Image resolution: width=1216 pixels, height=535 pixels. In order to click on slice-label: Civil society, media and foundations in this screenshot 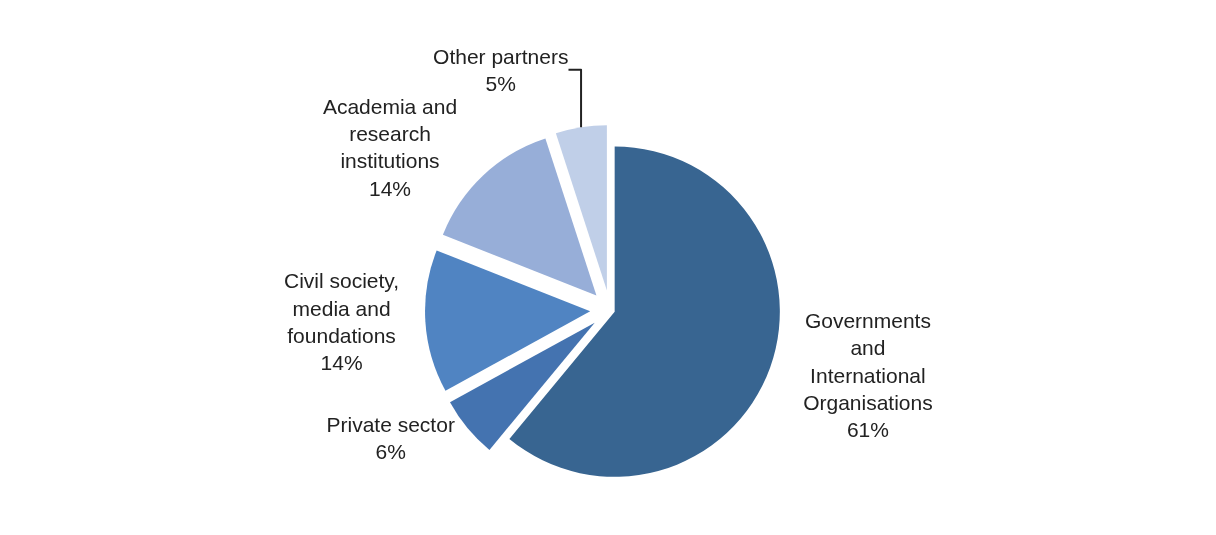, I will do `click(342, 308)`.